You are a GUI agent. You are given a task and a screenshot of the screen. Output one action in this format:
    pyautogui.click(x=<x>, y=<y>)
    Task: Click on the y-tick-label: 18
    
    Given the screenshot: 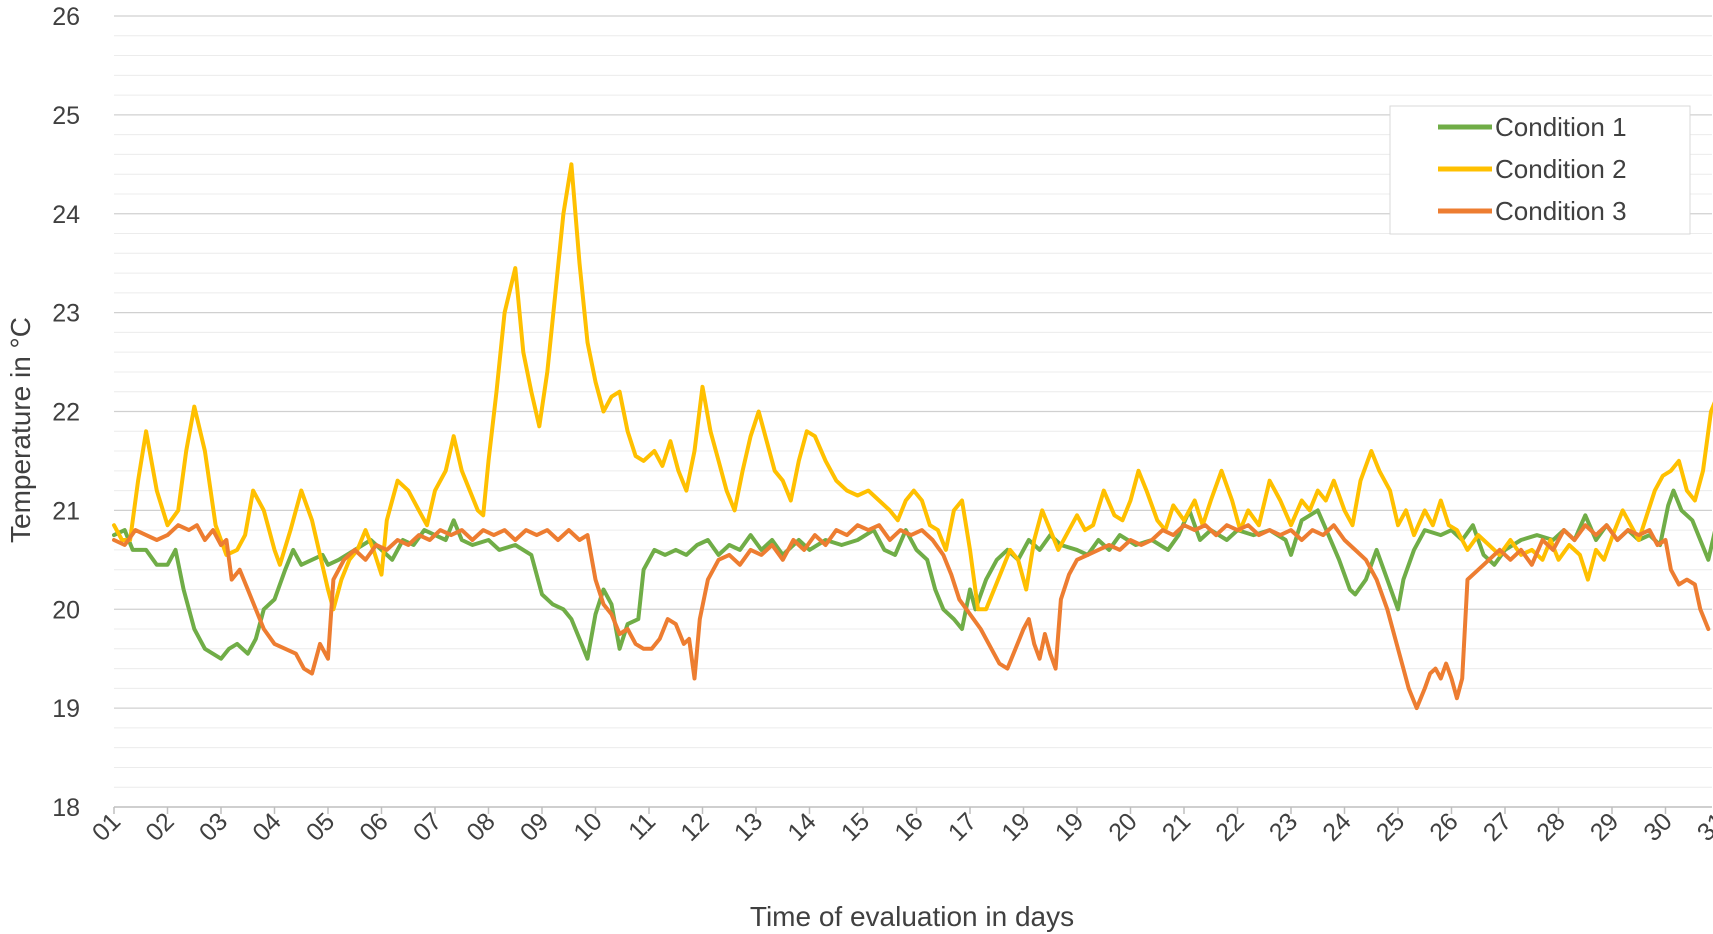 What is the action you would take?
    pyautogui.click(x=66, y=808)
    